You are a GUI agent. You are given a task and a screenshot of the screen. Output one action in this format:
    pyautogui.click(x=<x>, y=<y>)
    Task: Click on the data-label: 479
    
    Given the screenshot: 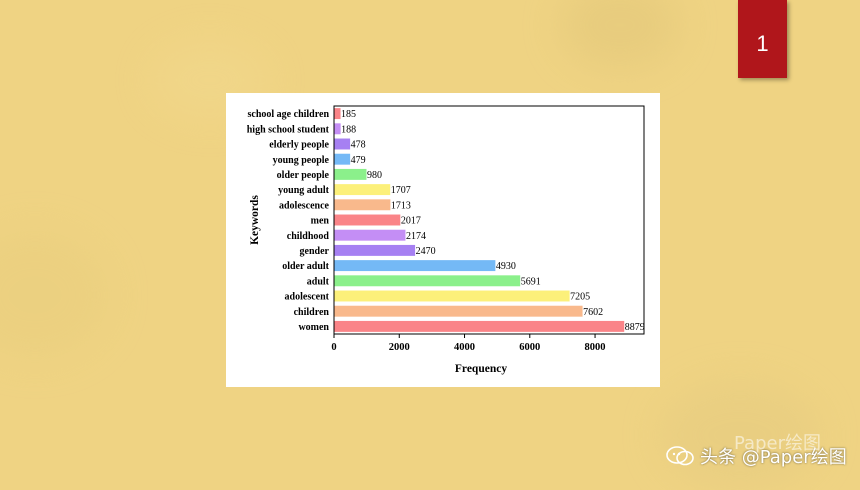 What is the action you would take?
    pyautogui.click(x=358, y=160)
    